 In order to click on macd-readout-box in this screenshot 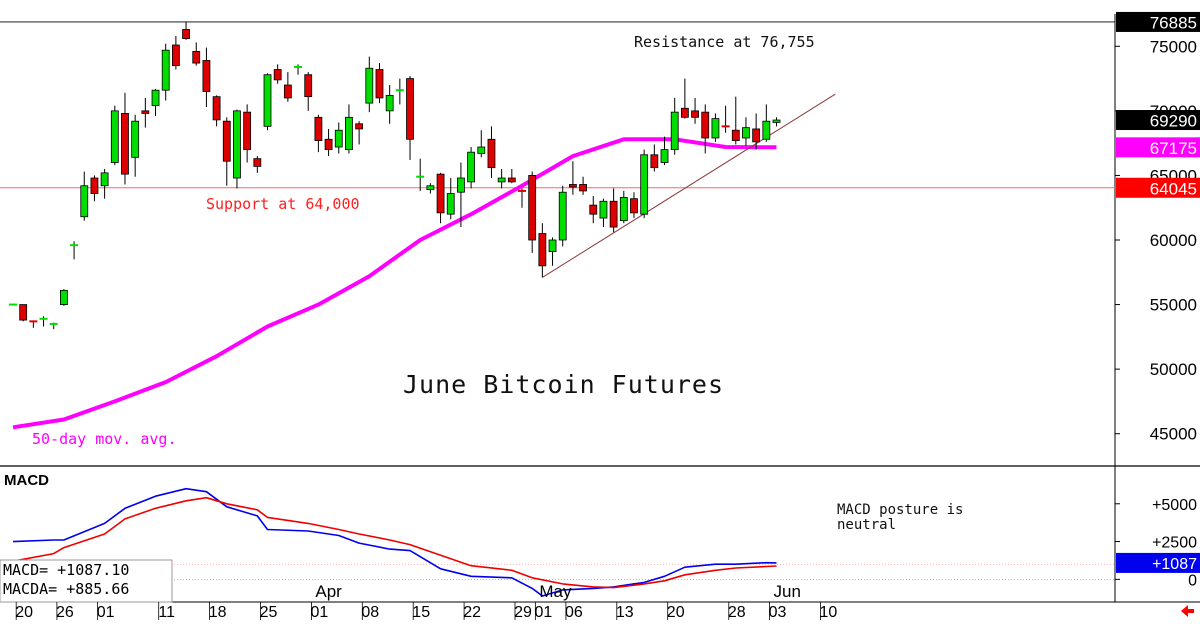, I will do `click(86, 581)`.